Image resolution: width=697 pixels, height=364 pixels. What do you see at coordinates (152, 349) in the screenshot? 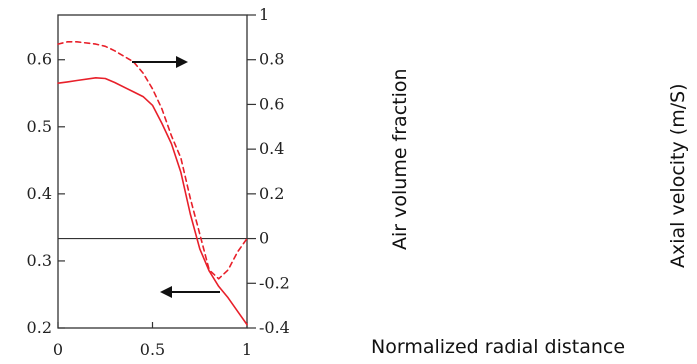
I see `x-tick-label: 0.5` at bounding box center [152, 349].